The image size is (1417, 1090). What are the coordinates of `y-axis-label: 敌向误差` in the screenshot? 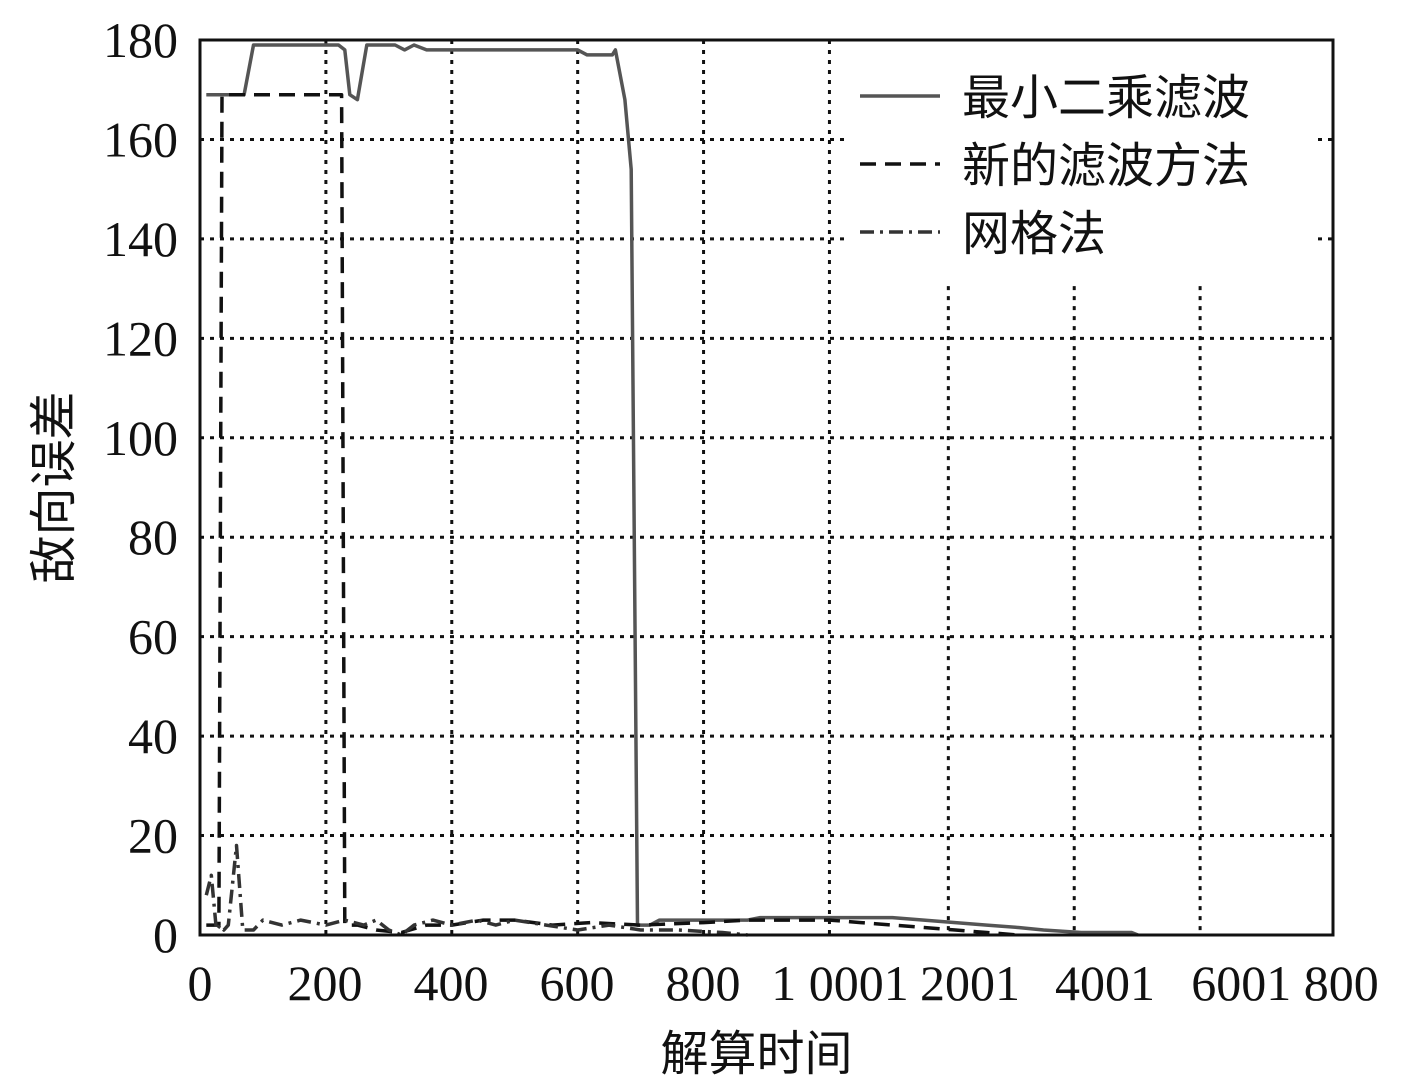 It's located at (54, 487).